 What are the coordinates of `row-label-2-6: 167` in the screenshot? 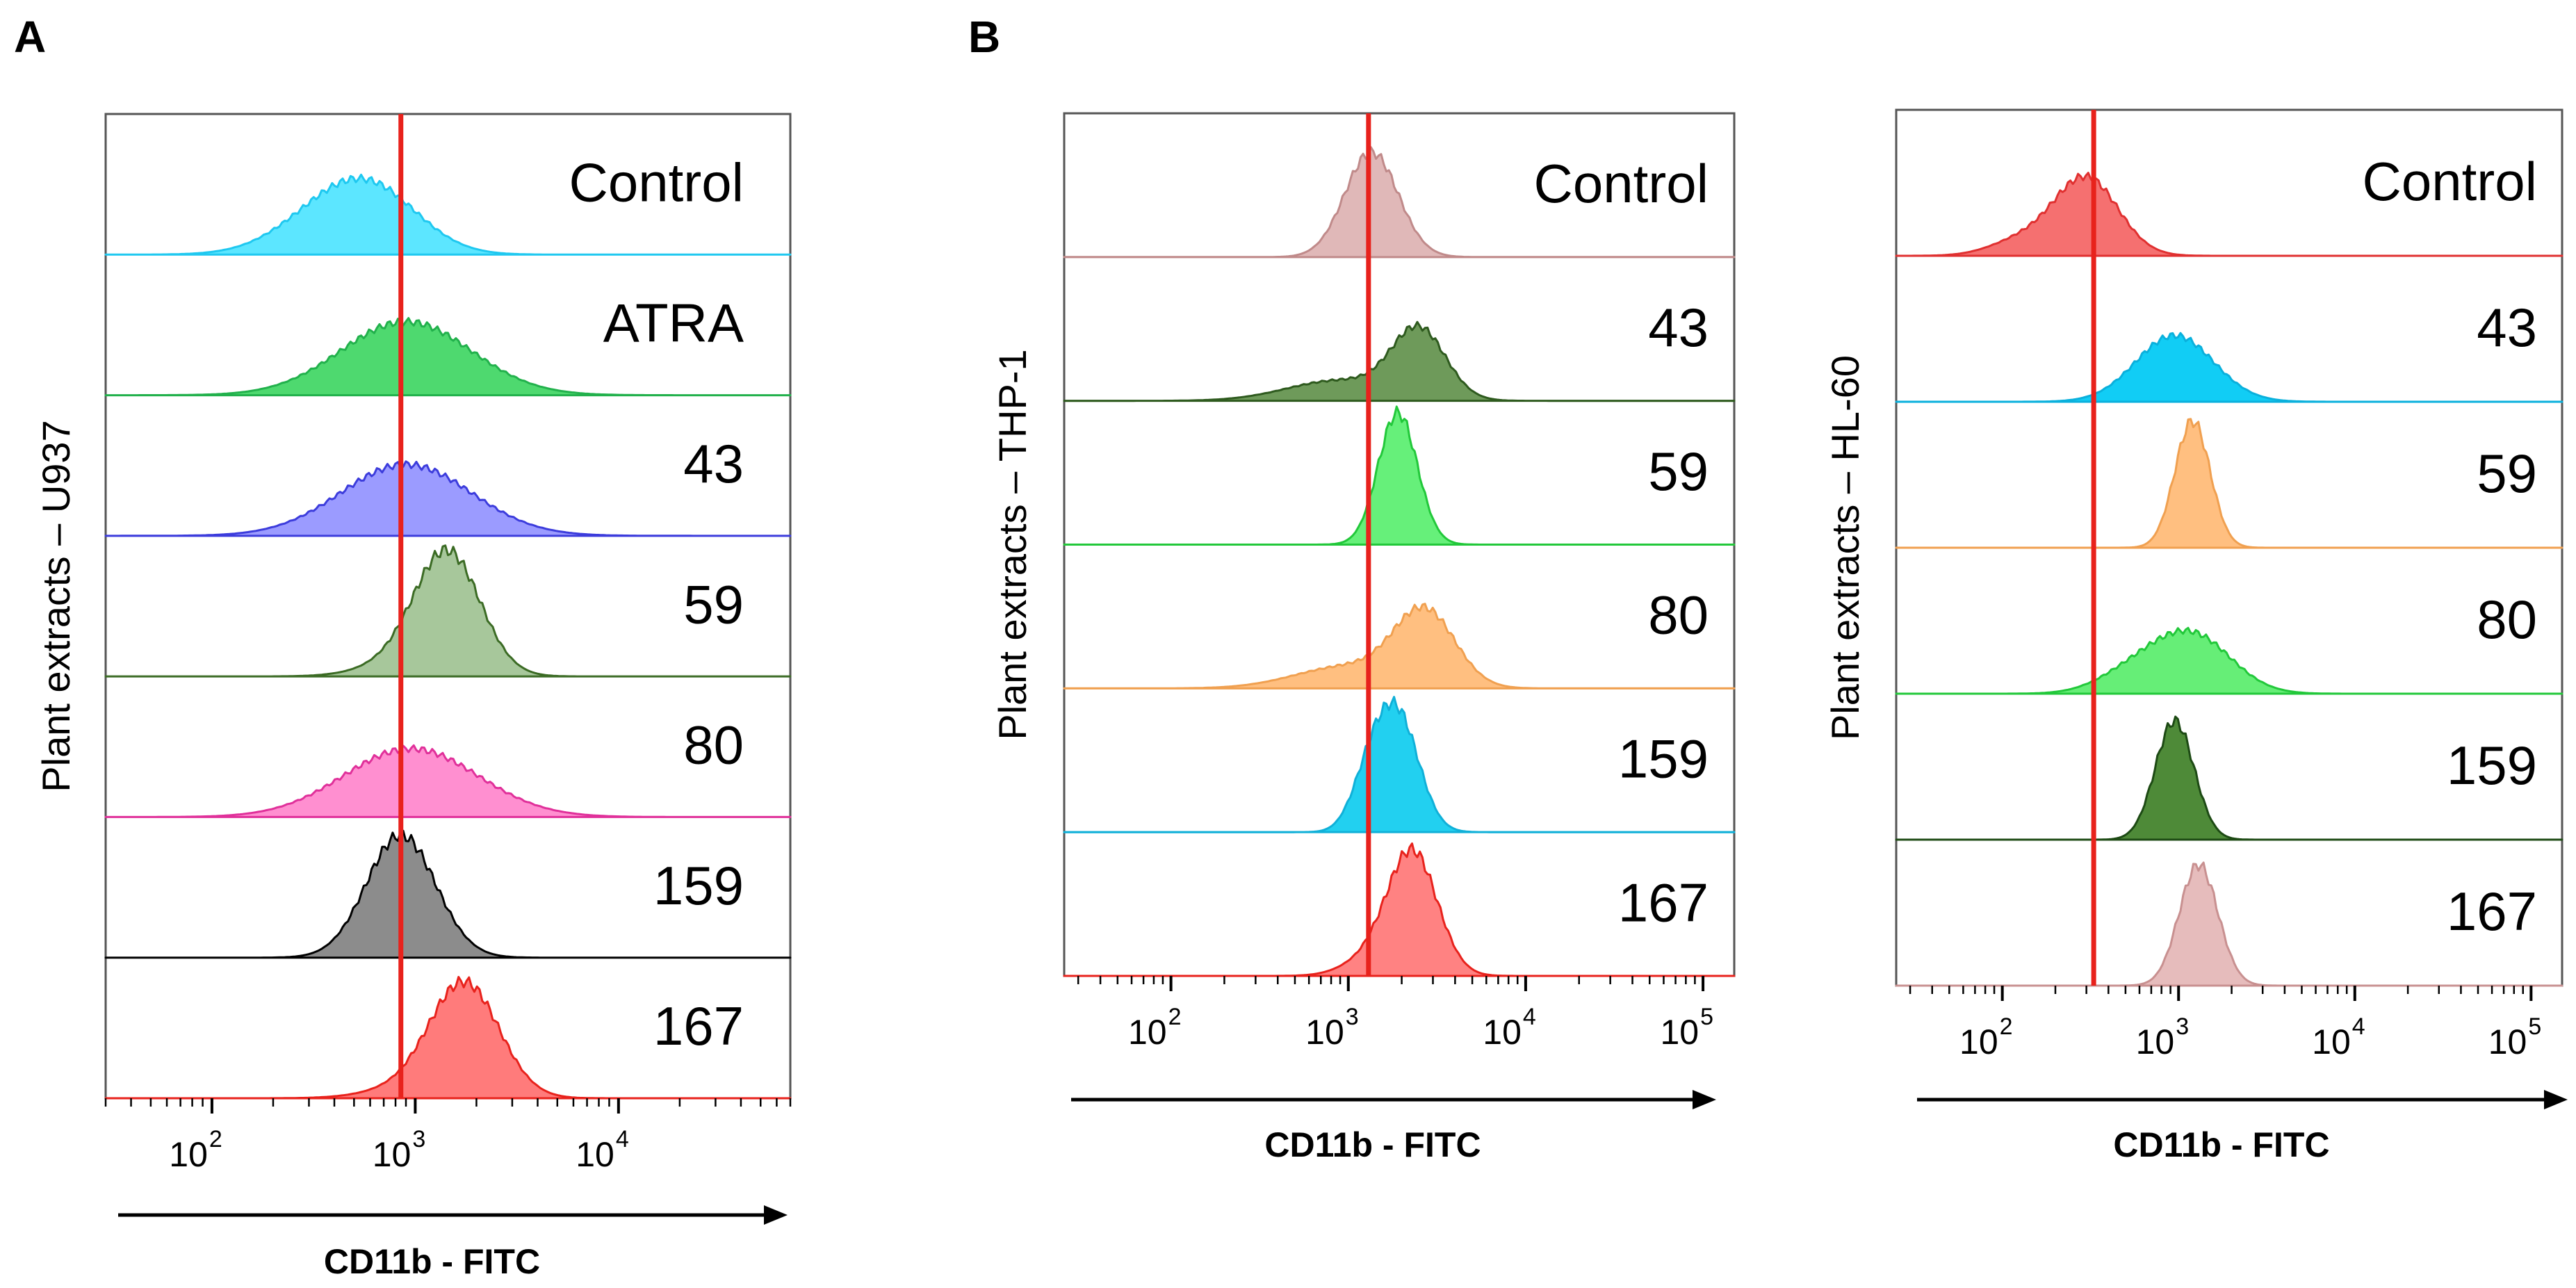 It's located at (1663, 903).